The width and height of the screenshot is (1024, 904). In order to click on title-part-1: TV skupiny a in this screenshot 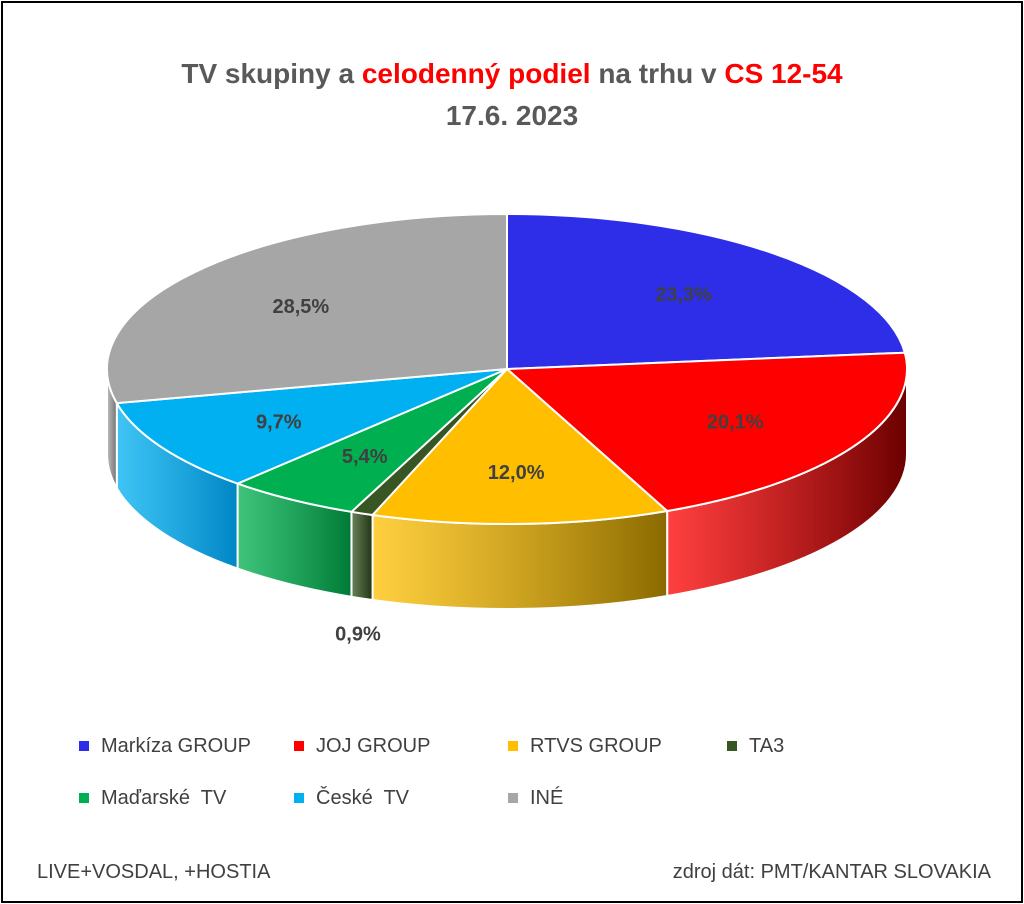, I will do `click(271, 73)`.